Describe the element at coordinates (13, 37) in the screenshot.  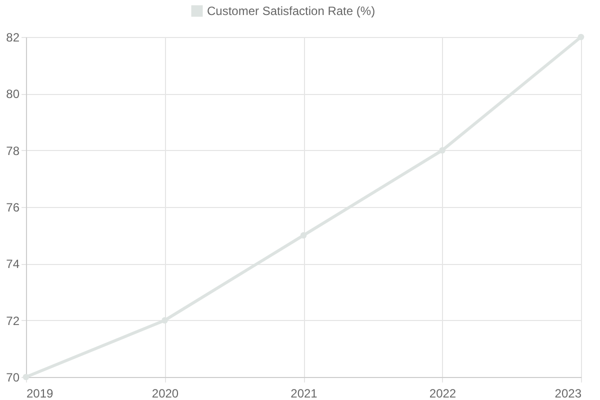
I see `y-tick-label: 82` at that location.